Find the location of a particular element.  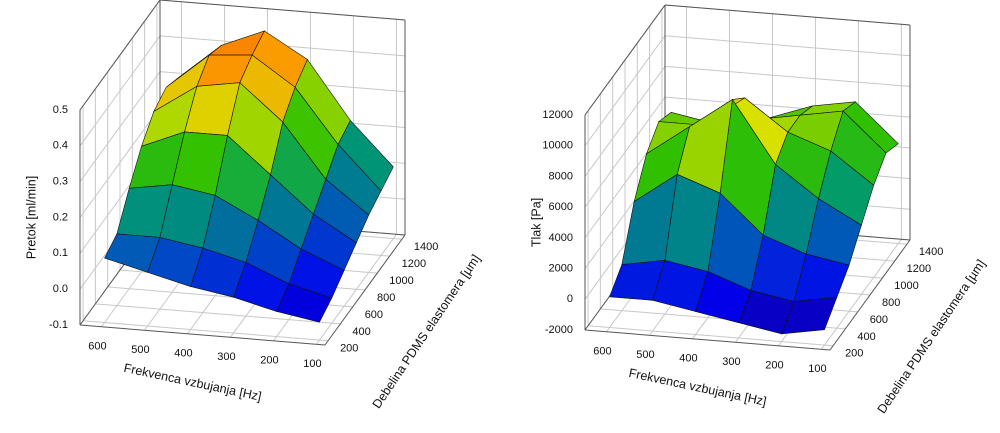

z-axis-title: Pretok [ml/min] is located at coordinates (31, 217).